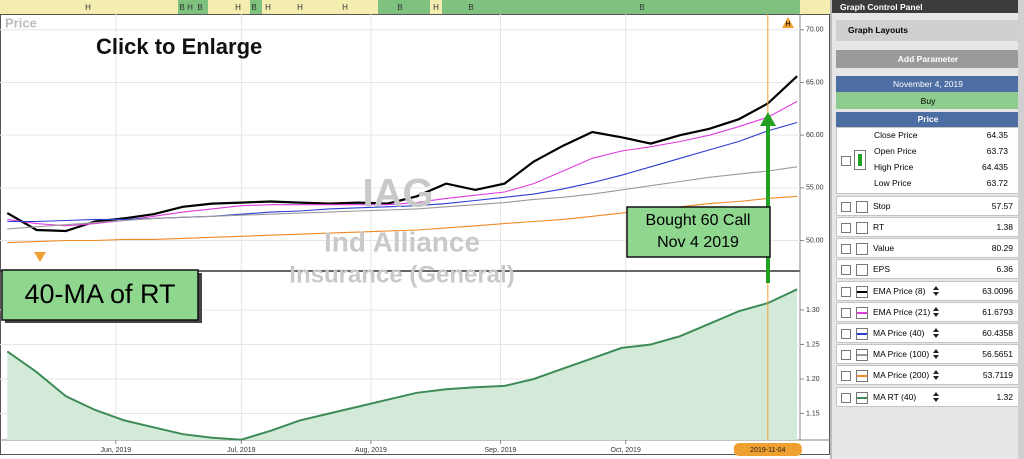 The width and height of the screenshot is (1024, 459). Describe the element at coordinates (815, 30) in the screenshot. I see `y-tick-label: 70.00` at that location.